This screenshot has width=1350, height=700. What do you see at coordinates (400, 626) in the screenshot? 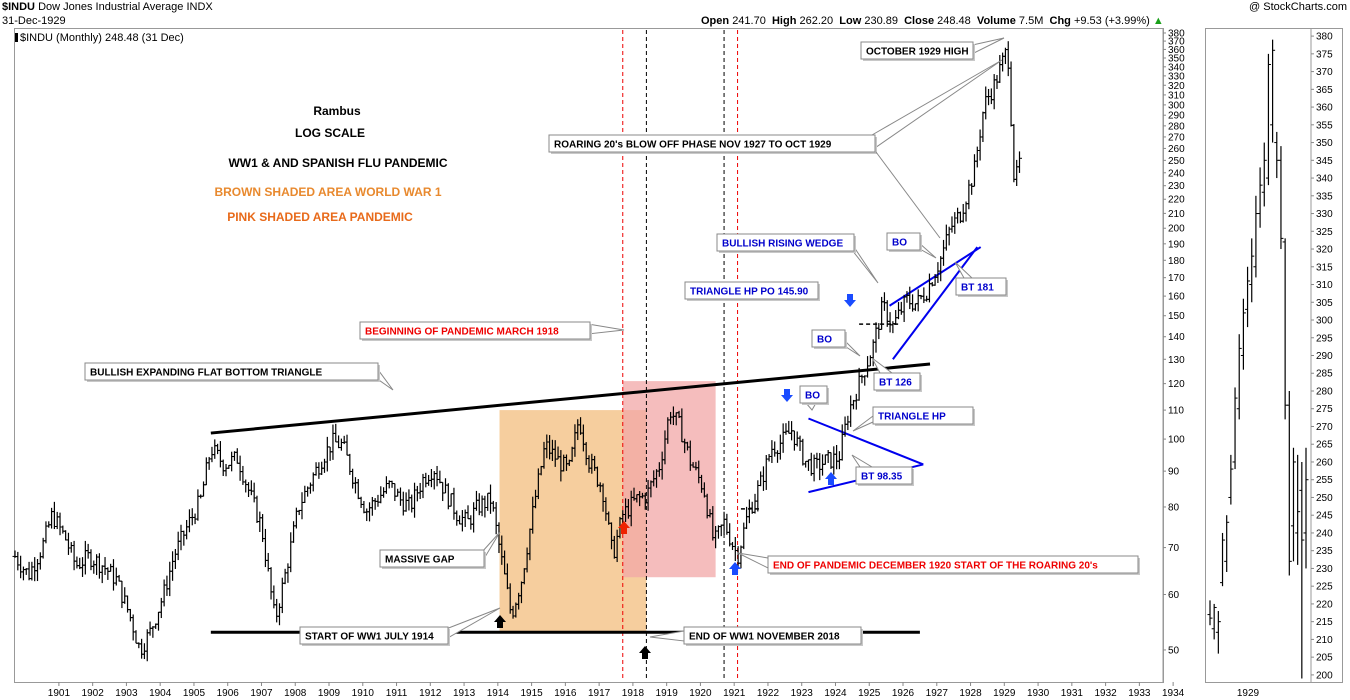
I see `ww1-start-callout: START OF WW1 JULY 1914` at bounding box center [400, 626].